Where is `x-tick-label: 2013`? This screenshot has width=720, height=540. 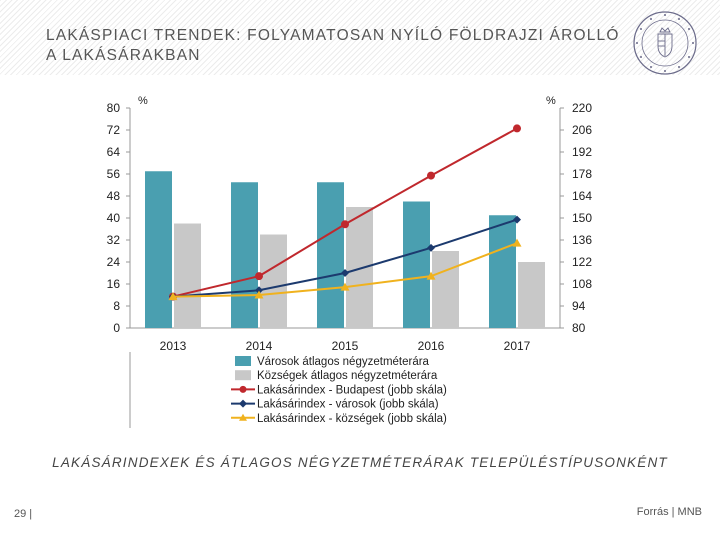
x-tick-label: 2013 is located at coordinates (173, 346).